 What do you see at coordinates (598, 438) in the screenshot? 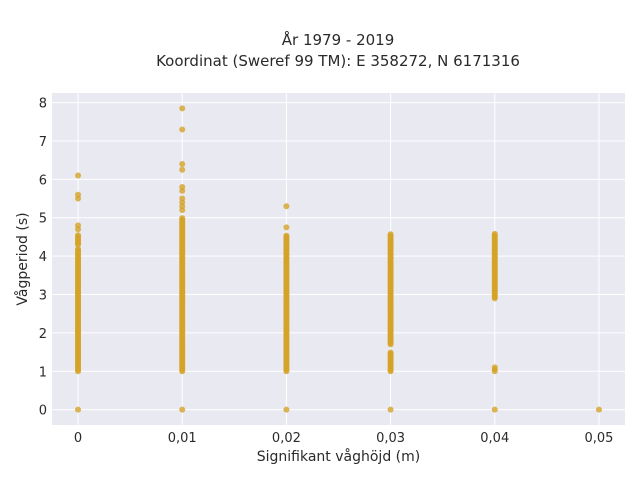
I see `x-tick-label: 0,05` at bounding box center [598, 438].